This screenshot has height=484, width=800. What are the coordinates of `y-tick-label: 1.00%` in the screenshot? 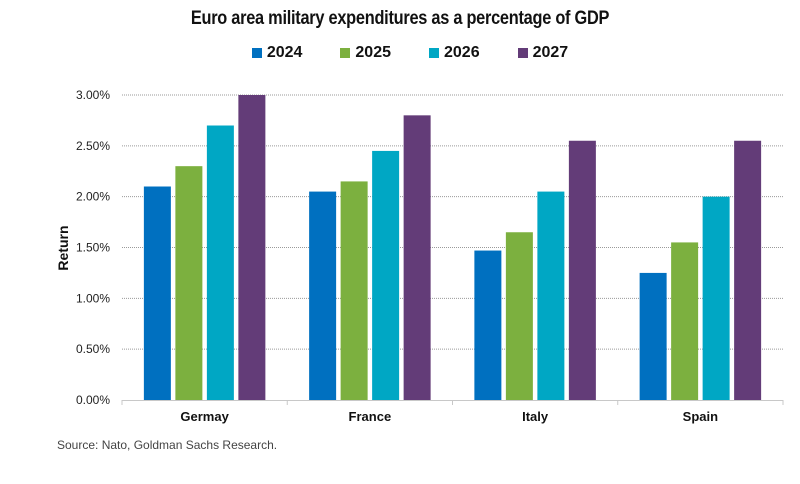 It's located at (93, 298).